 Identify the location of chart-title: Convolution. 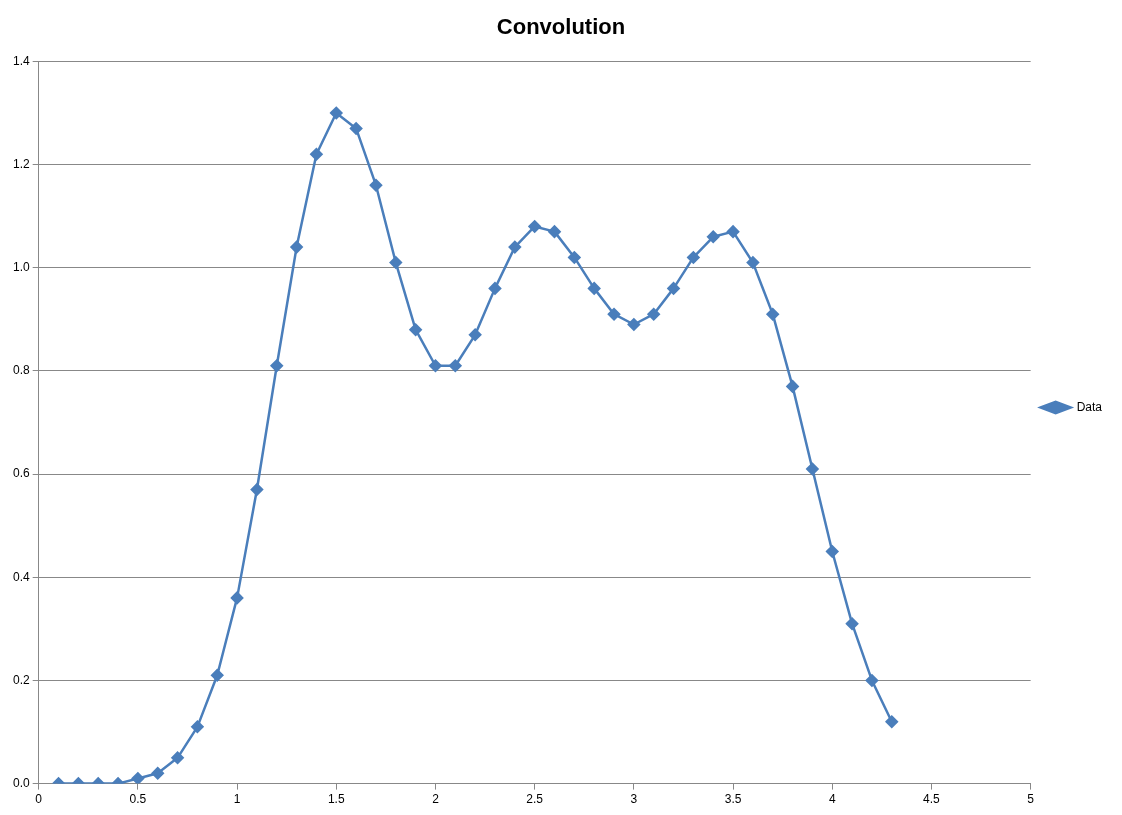
(561, 27).